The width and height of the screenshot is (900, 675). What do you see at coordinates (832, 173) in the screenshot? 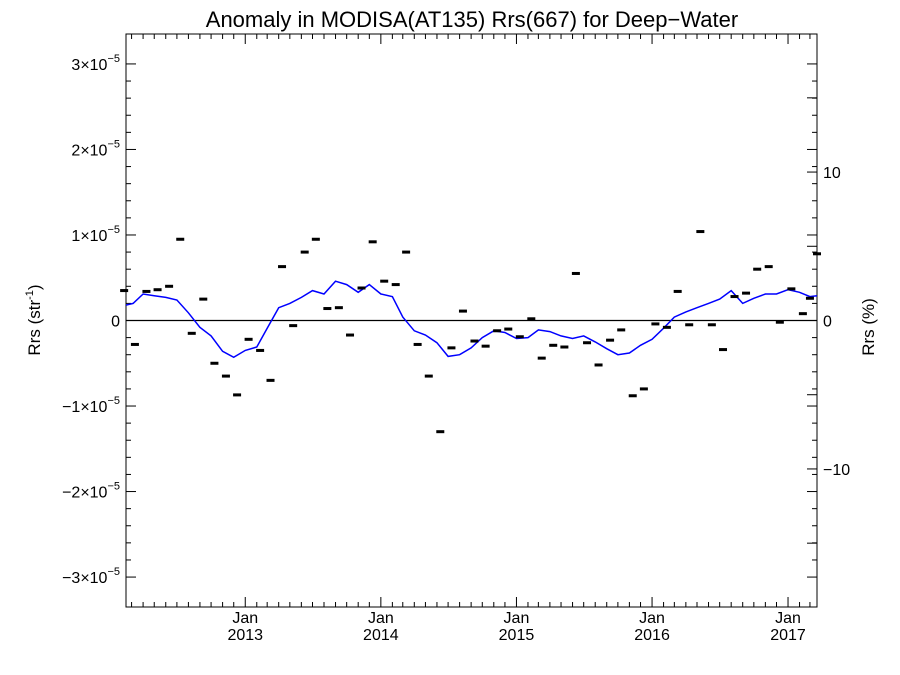
I see `right-tick-label: 10` at bounding box center [832, 173].